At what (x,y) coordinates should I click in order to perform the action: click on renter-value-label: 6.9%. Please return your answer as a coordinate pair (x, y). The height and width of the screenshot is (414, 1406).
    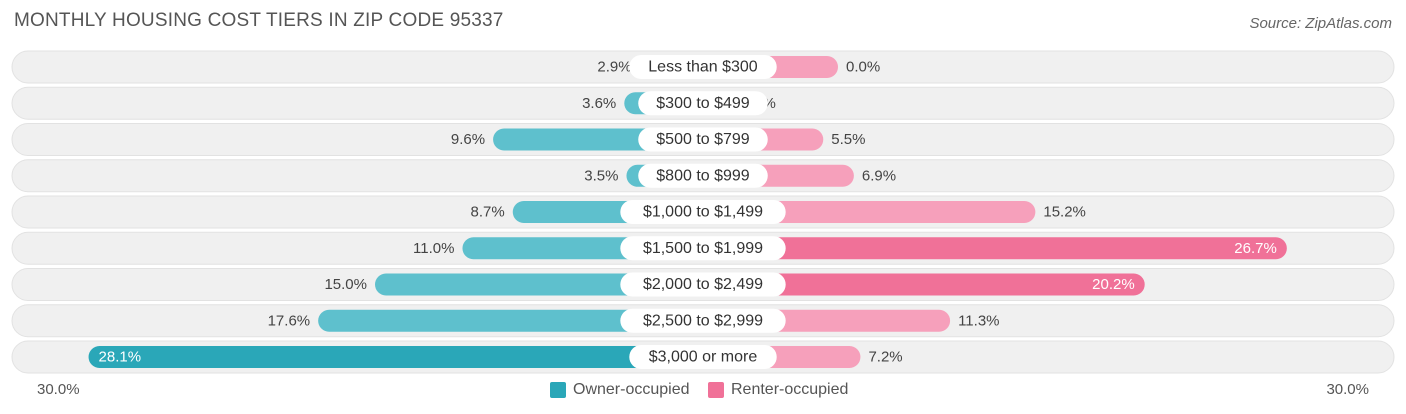
    Looking at the image, I should click on (879, 175).